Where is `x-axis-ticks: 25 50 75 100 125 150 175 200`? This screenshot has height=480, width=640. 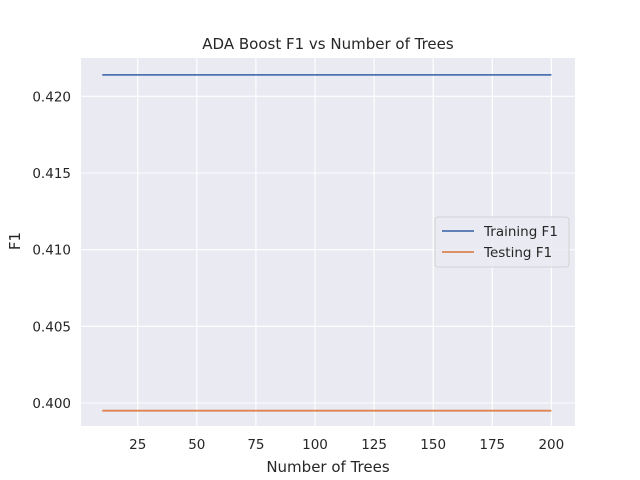
x-axis-ticks: 25 50 75 100 125 150 175 200 is located at coordinates (346, 445).